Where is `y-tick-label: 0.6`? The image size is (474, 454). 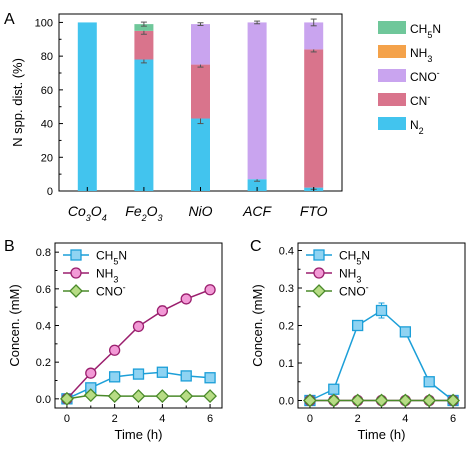
y-tick-label: 0.6 is located at coordinates (43, 290).